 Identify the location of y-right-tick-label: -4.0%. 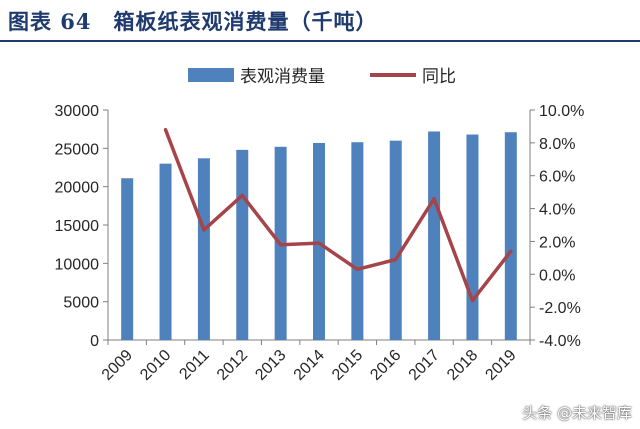
(560, 341).